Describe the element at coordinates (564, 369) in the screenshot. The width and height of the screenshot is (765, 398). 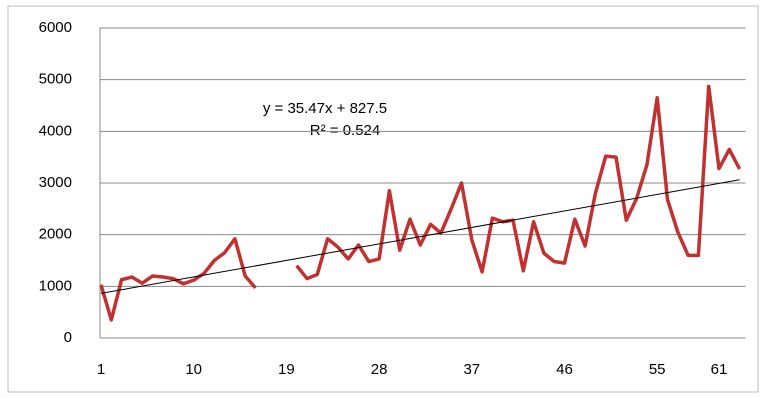
I see `x-tick-label: 46` at that location.